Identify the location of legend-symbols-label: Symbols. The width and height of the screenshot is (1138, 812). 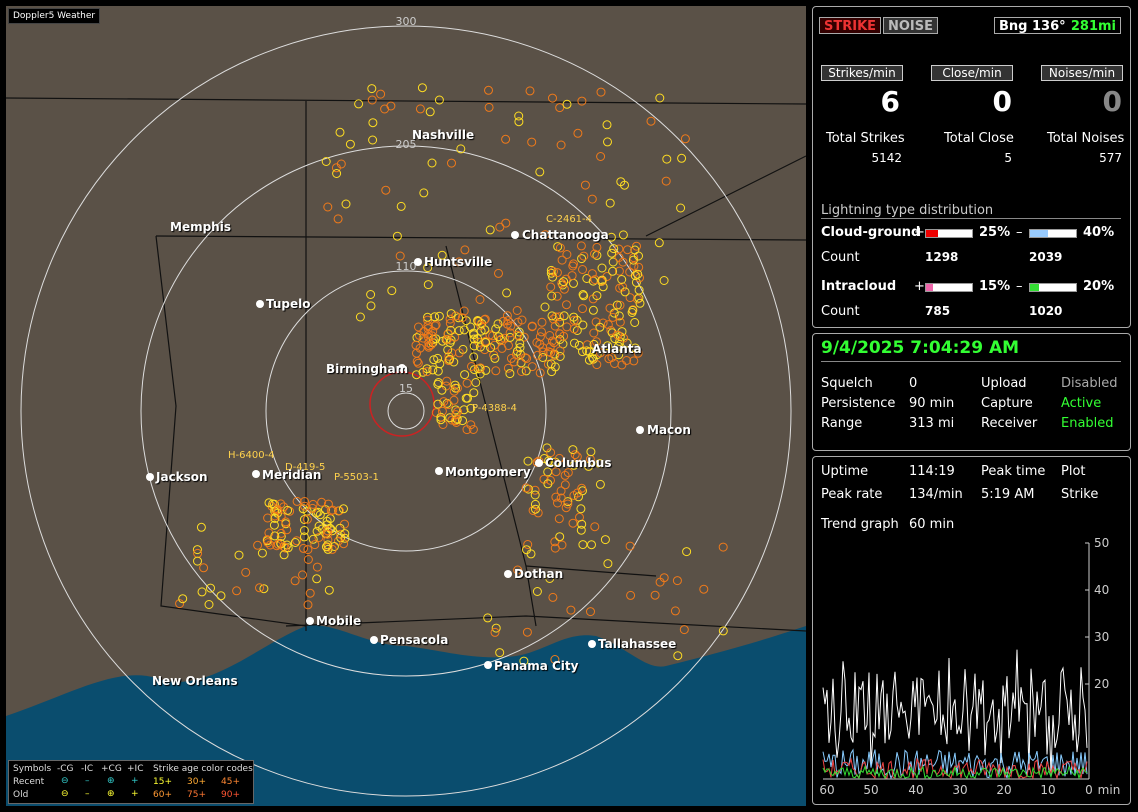
(32, 769).